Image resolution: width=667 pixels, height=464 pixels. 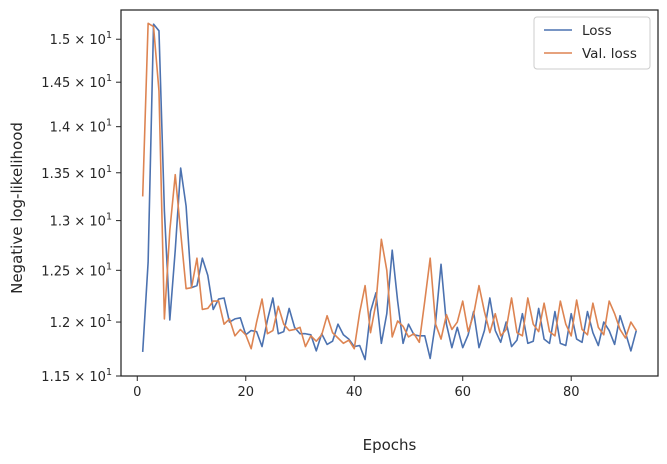 What do you see at coordinates (81, 221) in the screenshot?
I see `y-tick-label: 1.3 × 10¹` at bounding box center [81, 221].